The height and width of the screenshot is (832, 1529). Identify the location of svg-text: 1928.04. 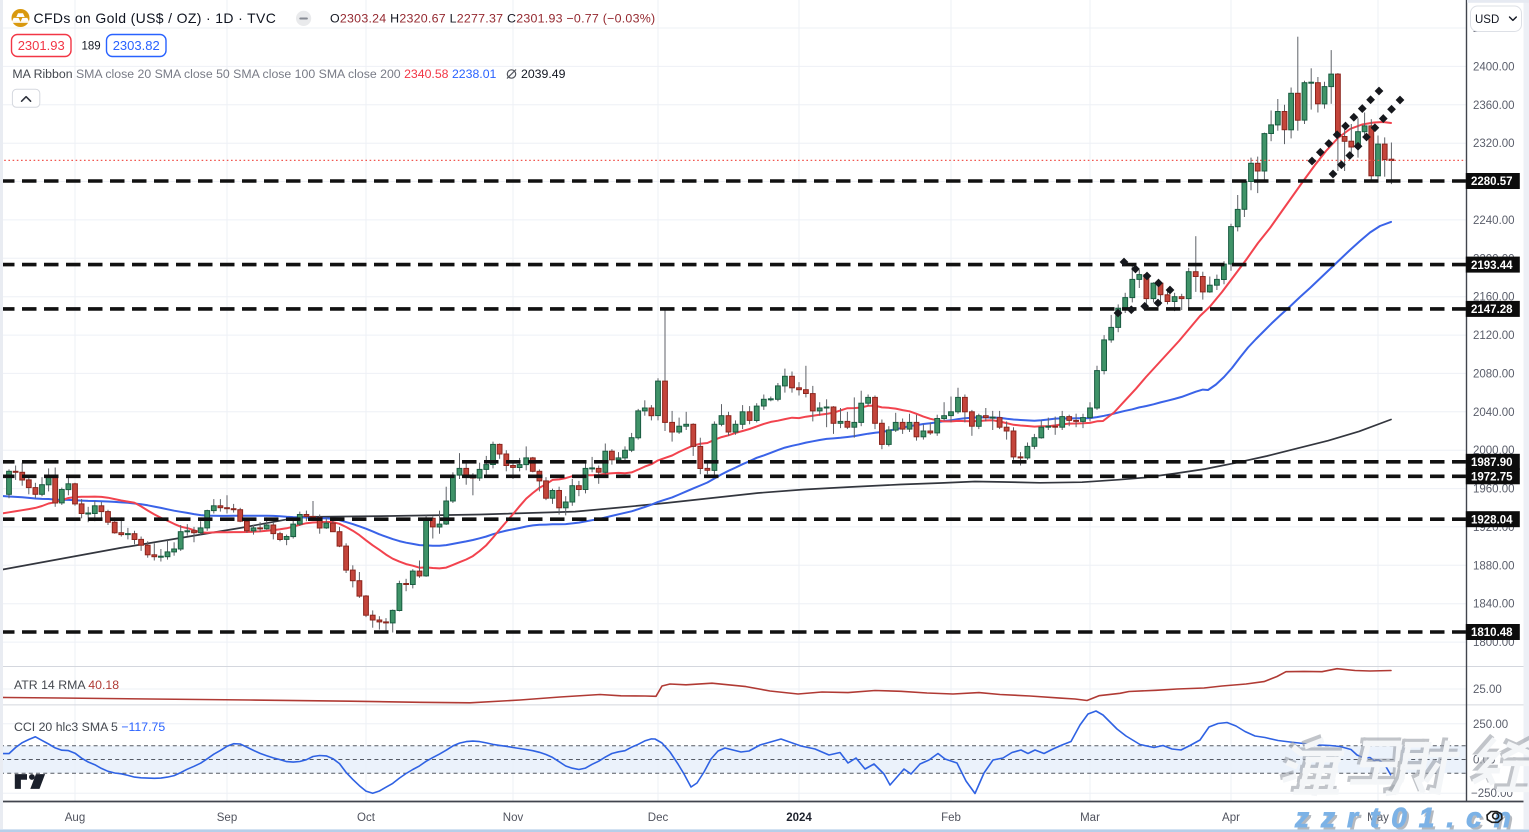
(1492, 520).